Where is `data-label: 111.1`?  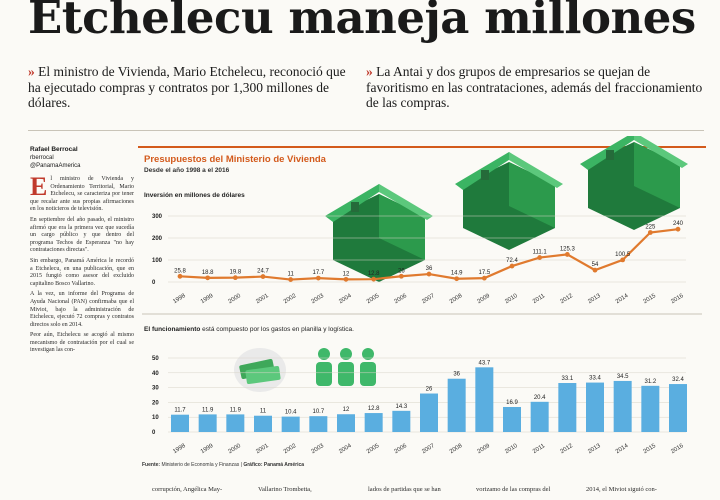
data-label: 111.1 is located at coordinates (540, 253).